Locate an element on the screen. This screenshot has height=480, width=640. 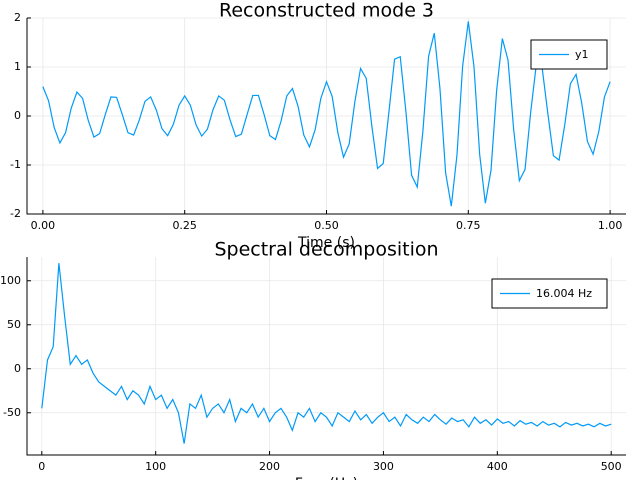
y-tick-label: -50 is located at coordinates (12, 412).